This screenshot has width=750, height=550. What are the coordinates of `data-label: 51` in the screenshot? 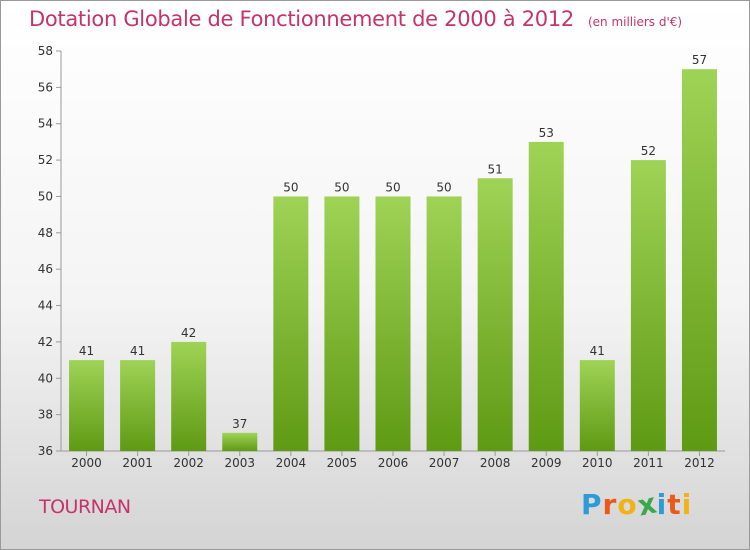 It's located at (495, 169).